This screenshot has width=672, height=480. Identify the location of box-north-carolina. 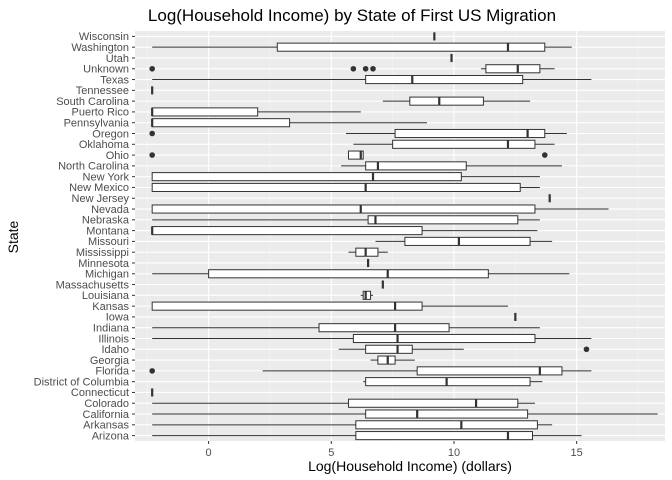
(451, 166).